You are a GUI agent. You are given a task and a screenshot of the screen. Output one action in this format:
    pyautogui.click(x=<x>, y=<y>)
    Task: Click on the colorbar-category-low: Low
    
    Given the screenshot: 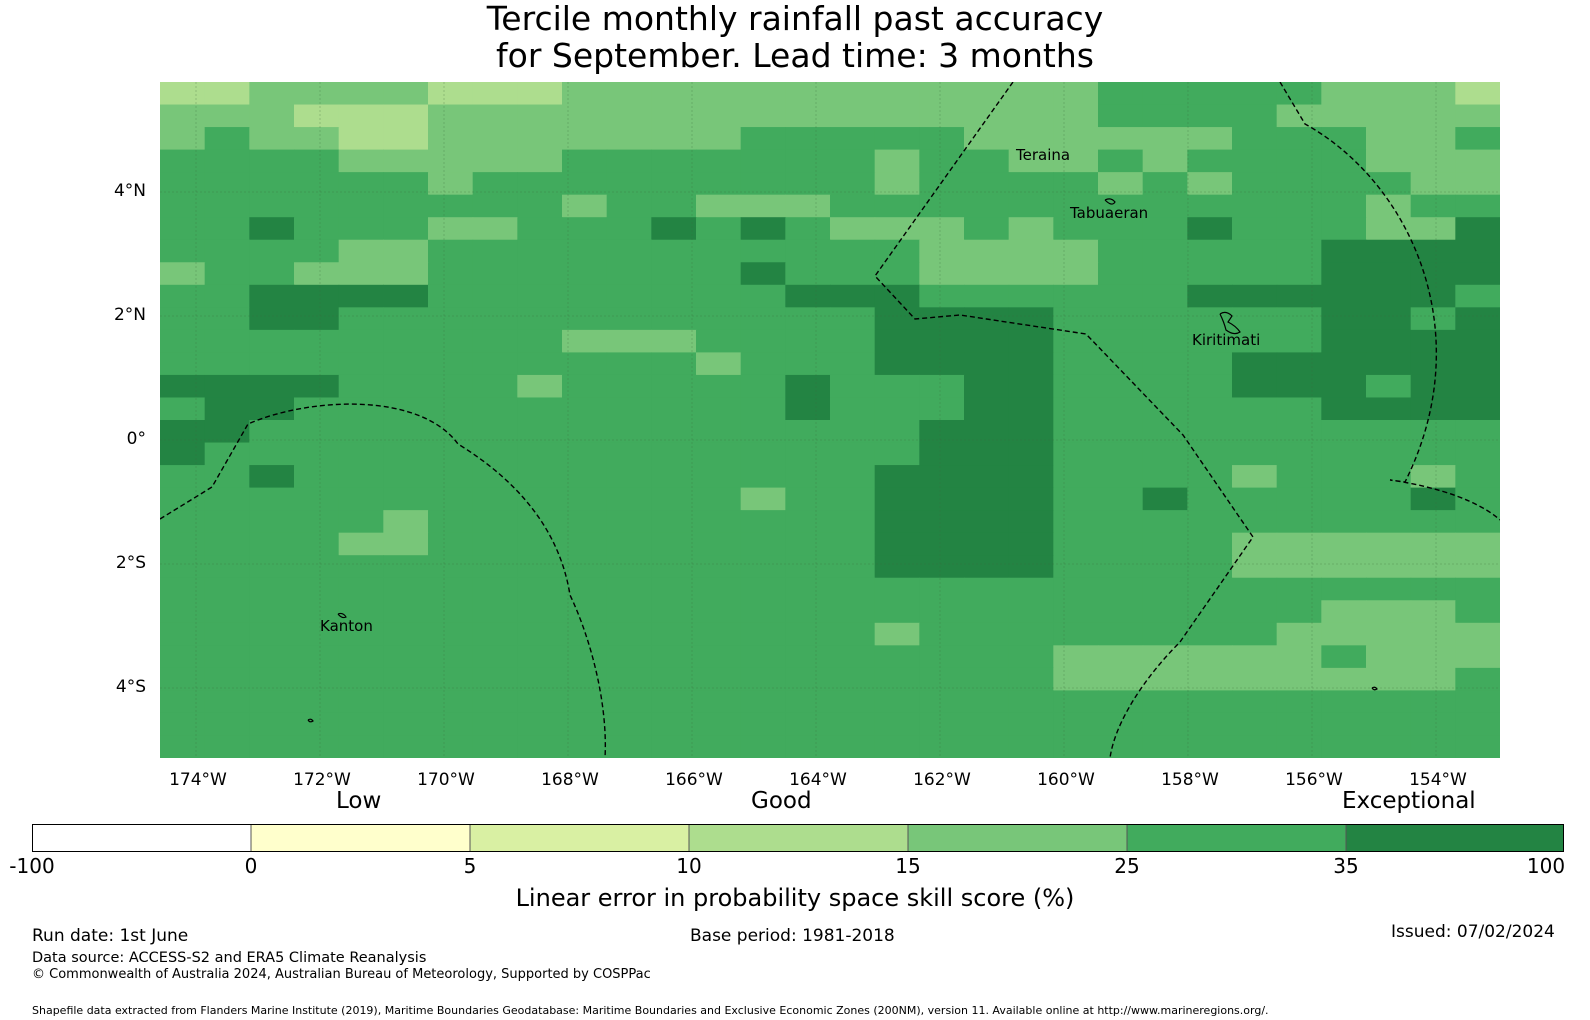 What is the action you would take?
    pyautogui.click(x=359, y=801)
    